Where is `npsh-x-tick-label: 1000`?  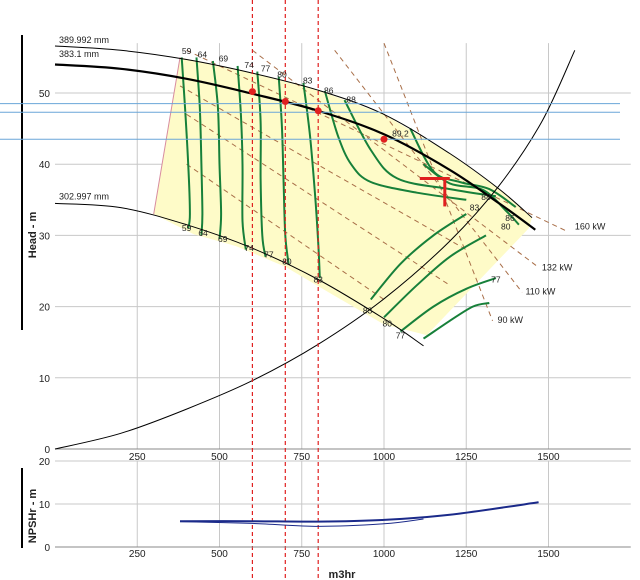 npsh-x-tick-label: 1000 is located at coordinates (384, 554).